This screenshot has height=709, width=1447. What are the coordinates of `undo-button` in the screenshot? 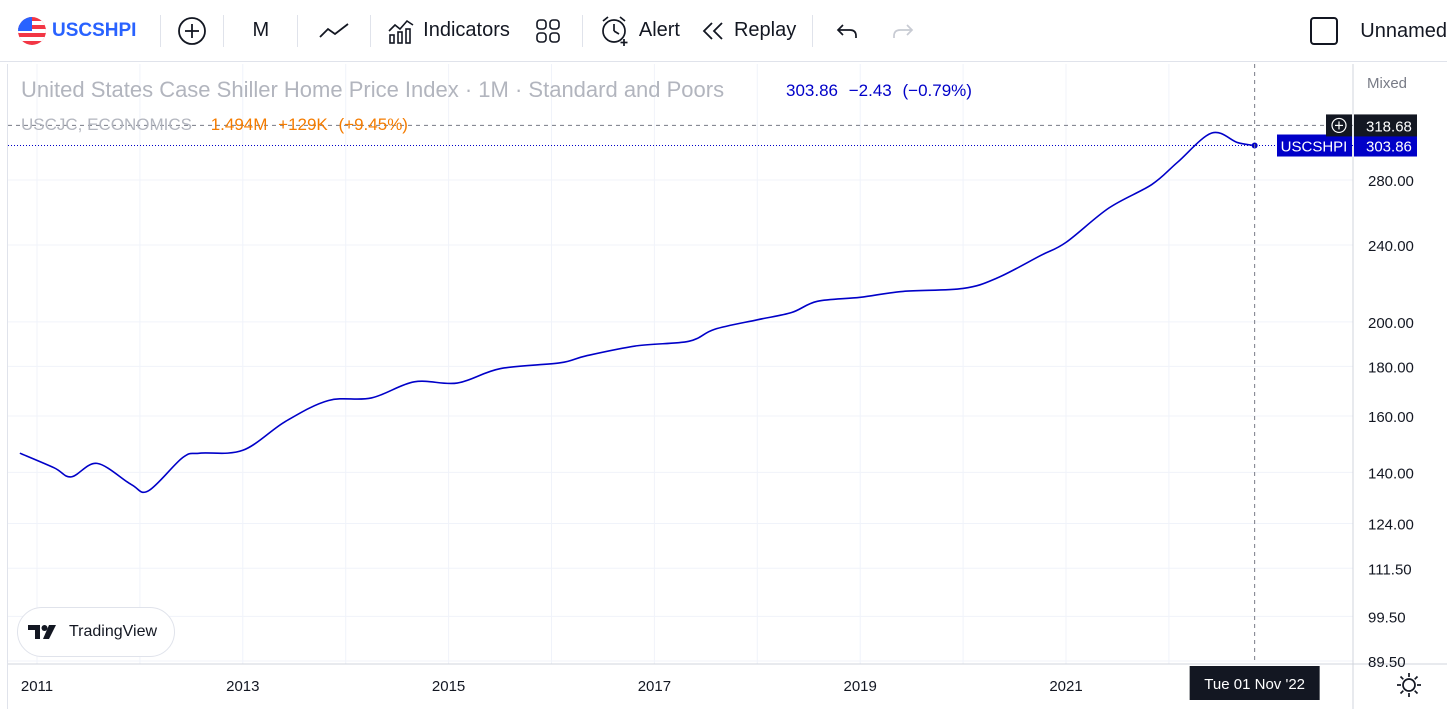 It's located at (847, 31).